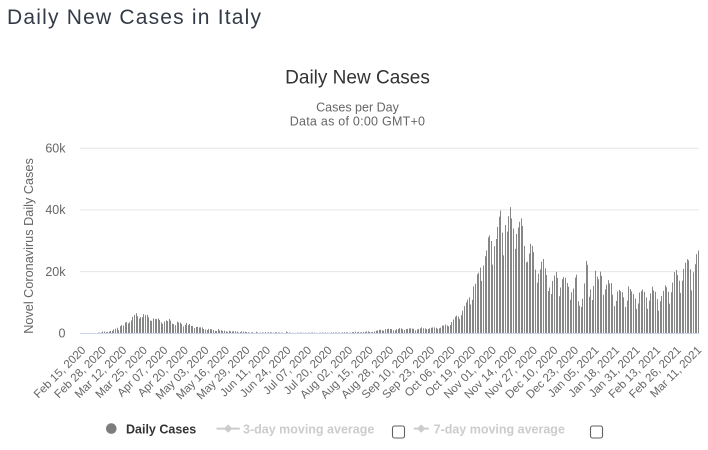  I want to click on svg-text: Daily New Cases, so click(357, 78).